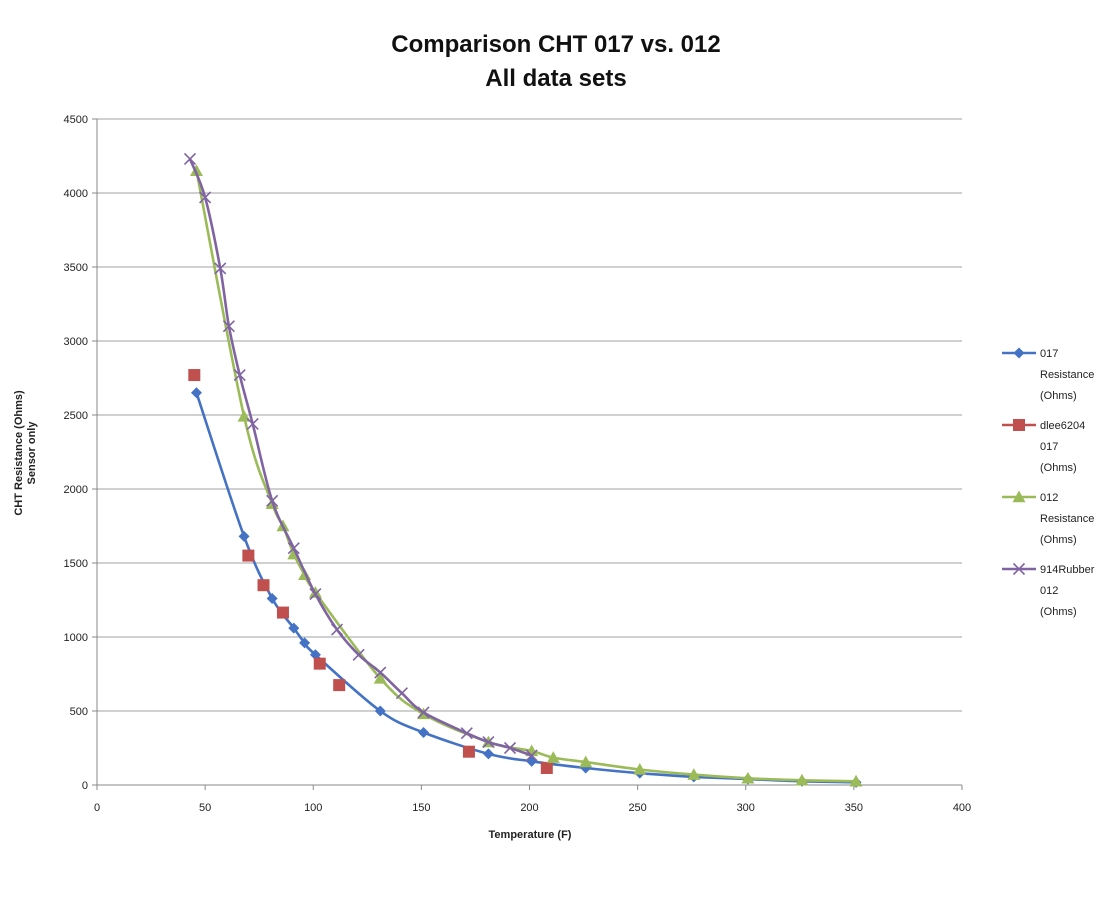 This screenshot has height=909, width=1116. I want to click on y-tick-label: 3000, so click(76, 342).